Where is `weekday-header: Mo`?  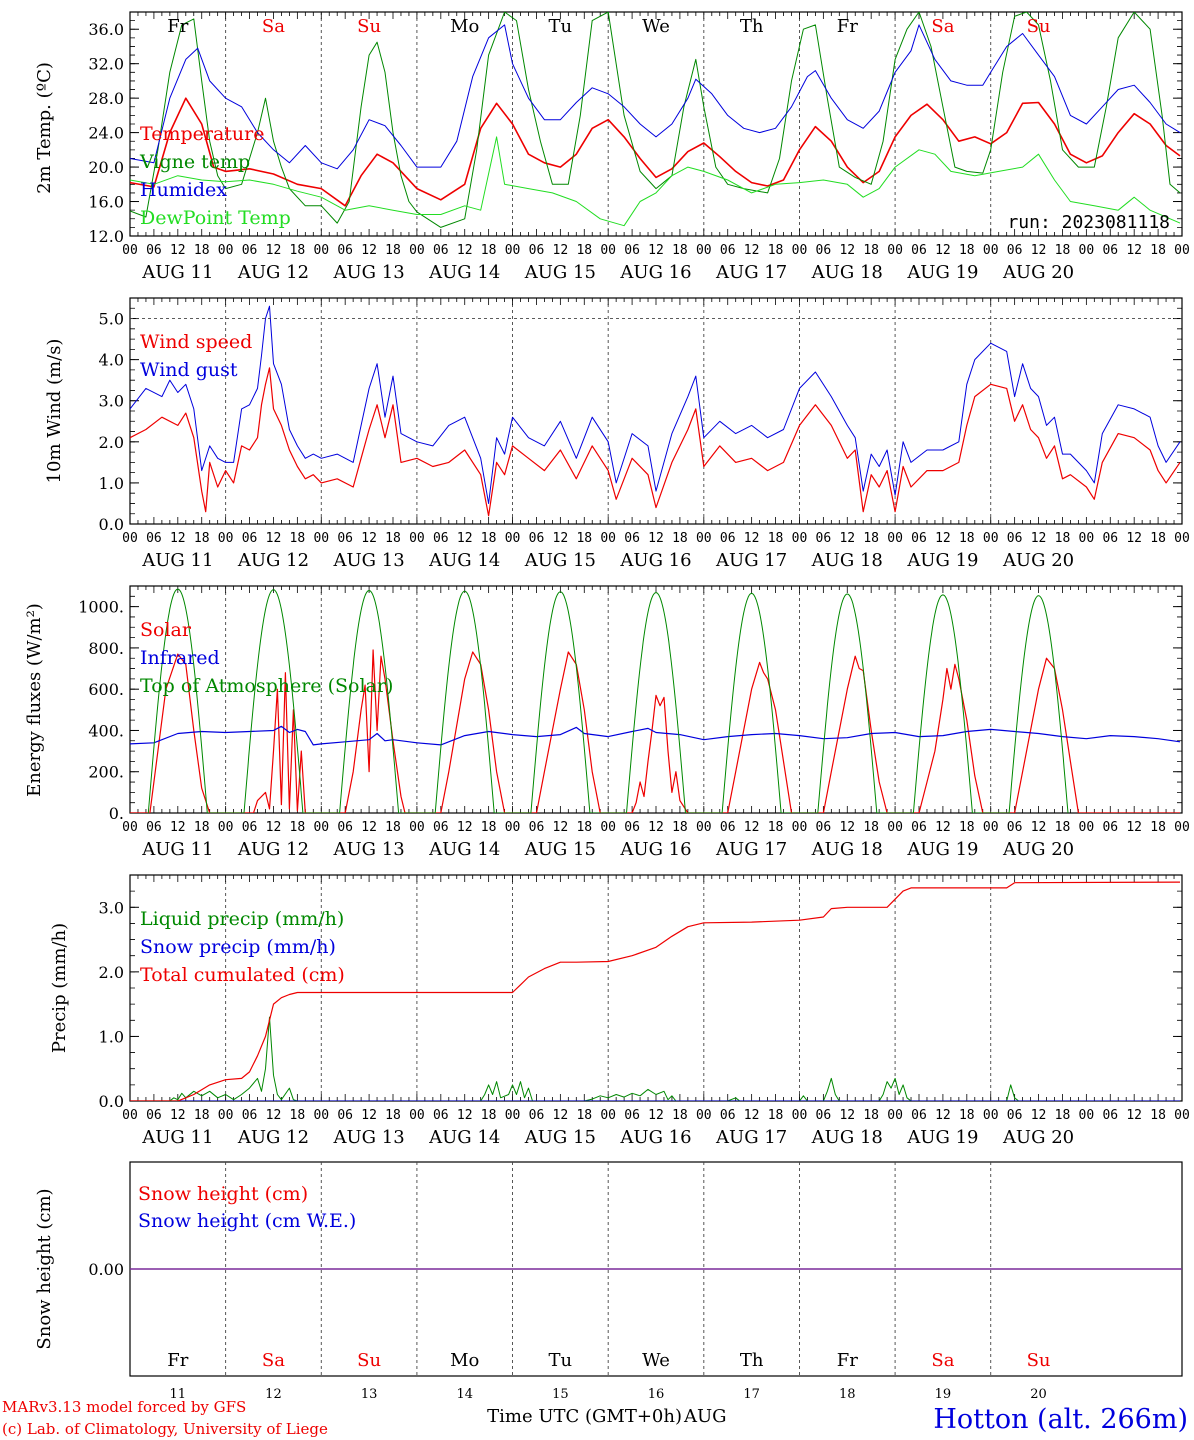 weekday-header: Mo is located at coordinates (464, 26).